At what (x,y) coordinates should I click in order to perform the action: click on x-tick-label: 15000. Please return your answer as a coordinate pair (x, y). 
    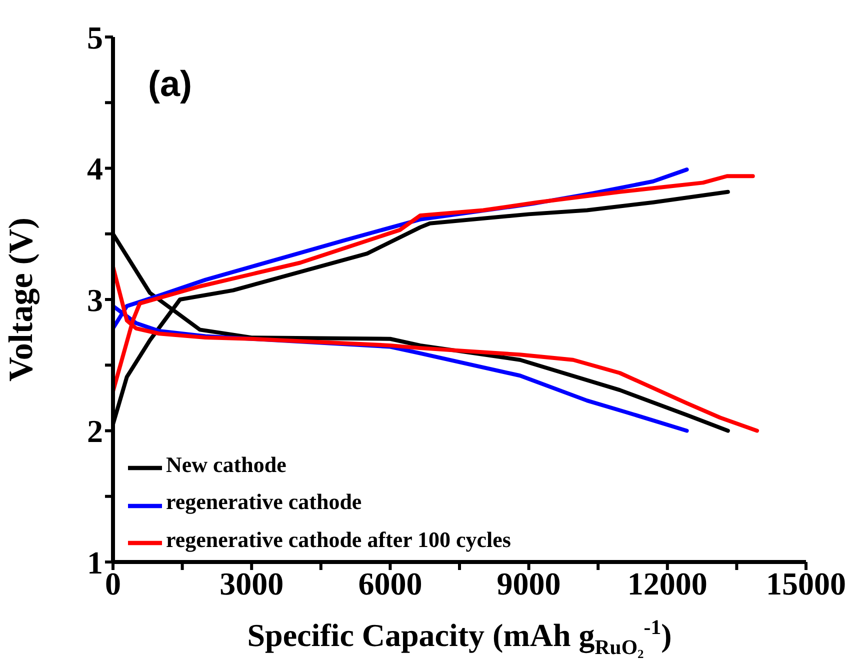
    Looking at the image, I should click on (806, 584).